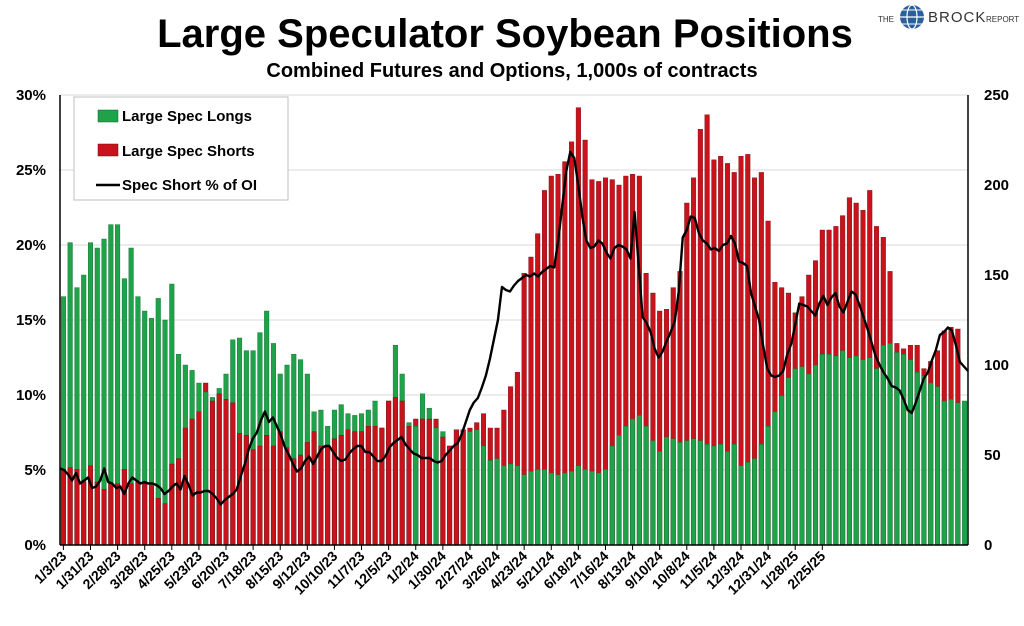 This screenshot has width=1024, height=626. I want to click on left-axis-tick-label: 10%, so click(31, 395).